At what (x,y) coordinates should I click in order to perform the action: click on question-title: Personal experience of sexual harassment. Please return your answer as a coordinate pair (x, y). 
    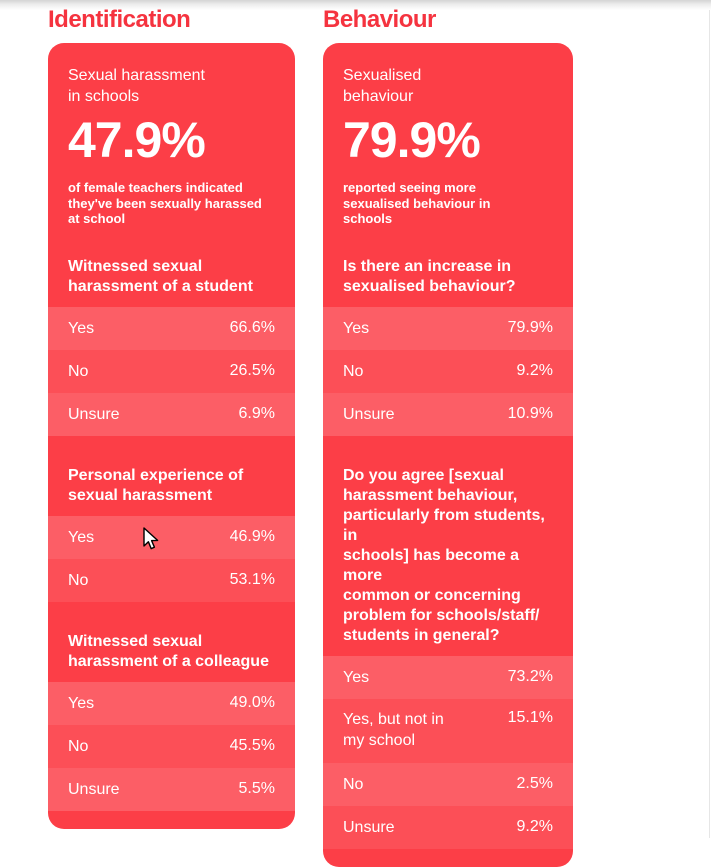
    Looking at the image, I should click on (156, 485).